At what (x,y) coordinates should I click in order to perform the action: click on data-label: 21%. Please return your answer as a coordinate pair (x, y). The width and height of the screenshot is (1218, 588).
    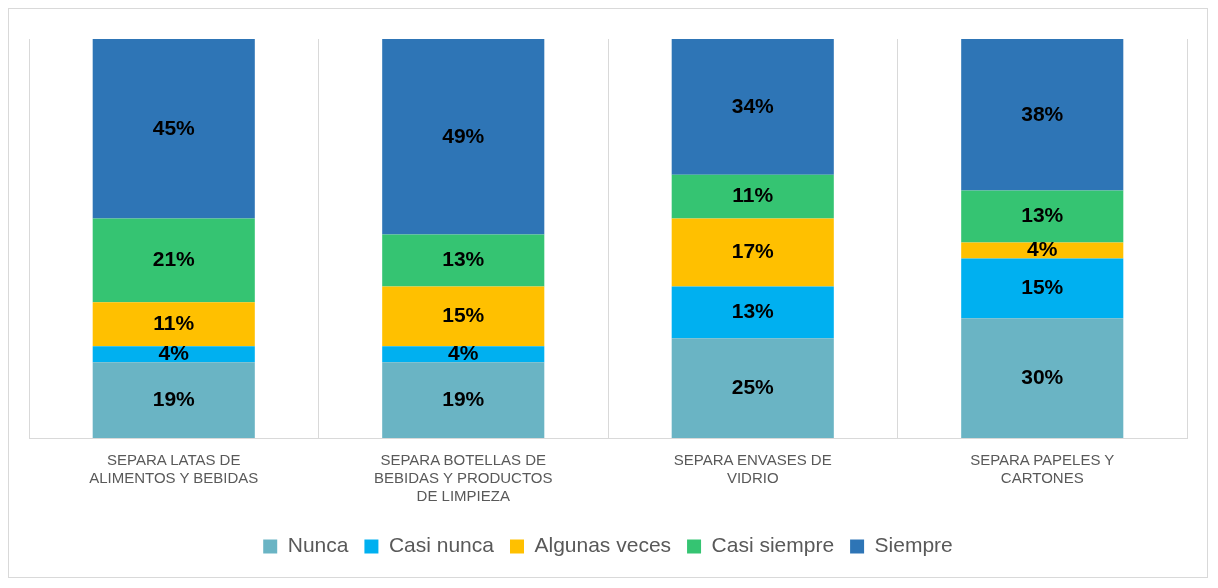
    Looking at the image, I should click on (174, 259).